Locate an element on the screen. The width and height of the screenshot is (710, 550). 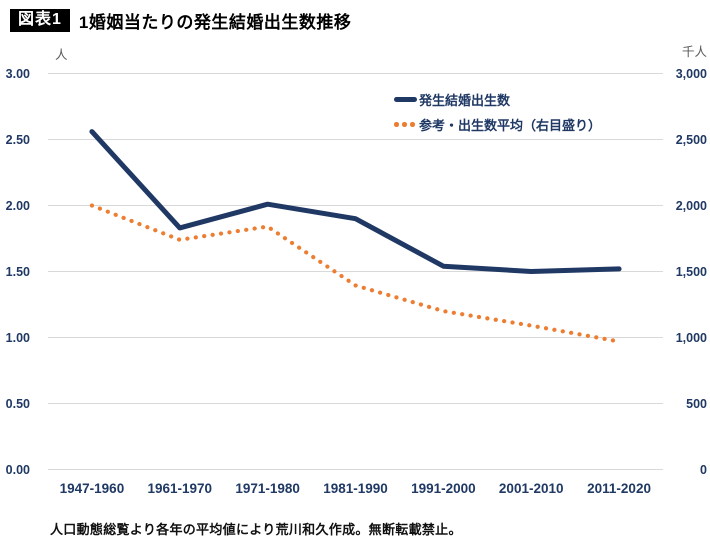
x-axis-tick: 1991-2000 is located at coordinates (443, 488).